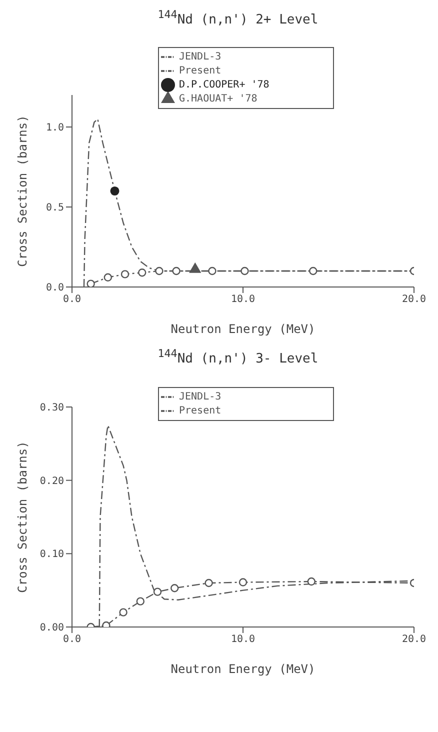  I want to click on y-tick-label: 0.20, so click(52, 481).